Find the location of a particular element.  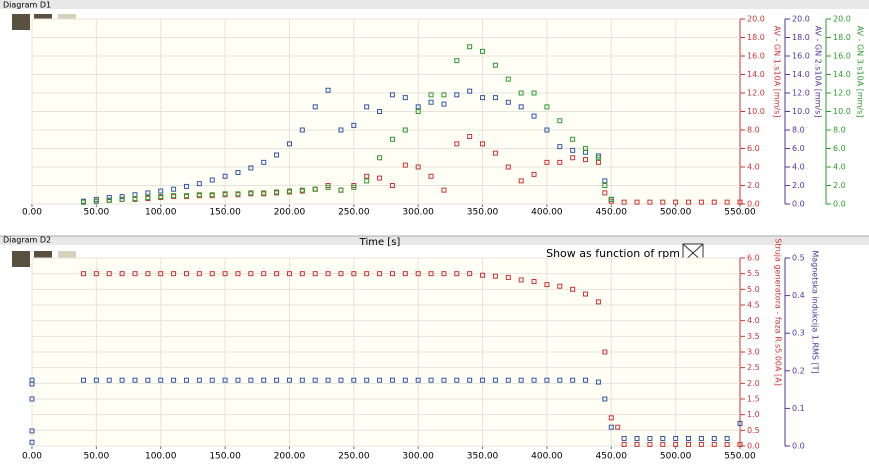

x-tick-label: 250.00 is located at coordinates (354, 457).